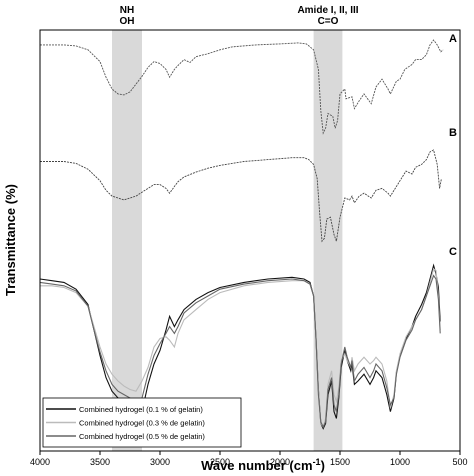 Image resolution: width=474 pixels, height=476 pixels. Describe the element at coordinates (100, 462) in the screenshot. I see `x-tick-label-3500: 3500` at that location.